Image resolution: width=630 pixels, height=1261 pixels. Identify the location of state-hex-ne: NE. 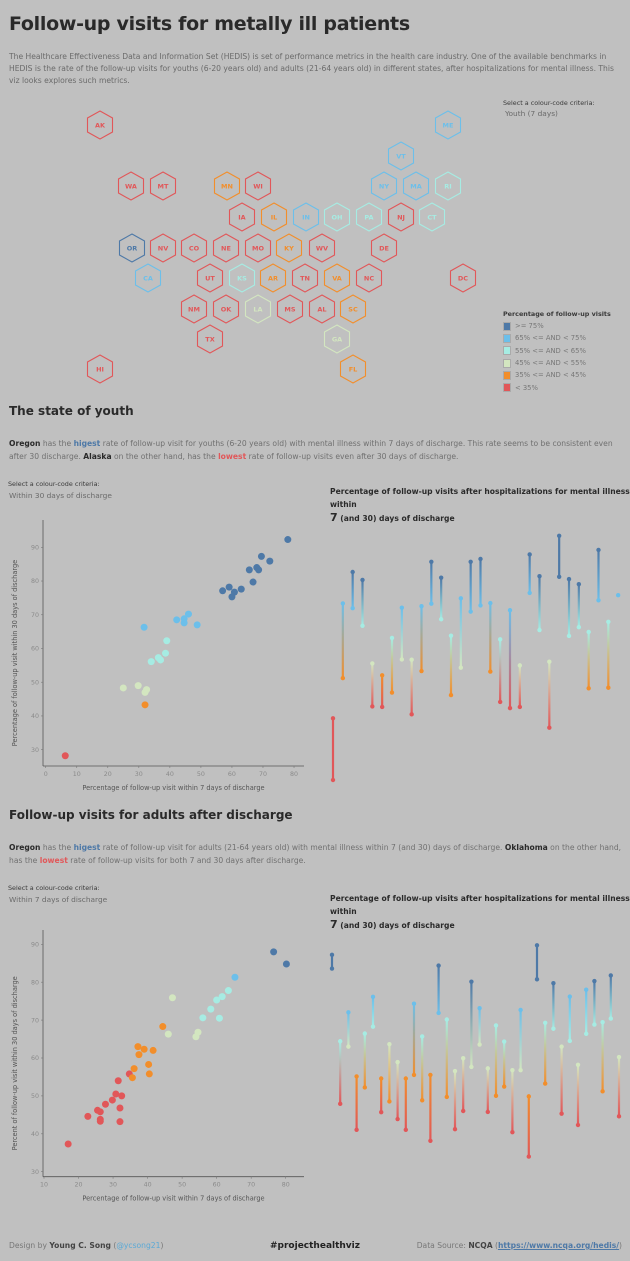
(226, 248).